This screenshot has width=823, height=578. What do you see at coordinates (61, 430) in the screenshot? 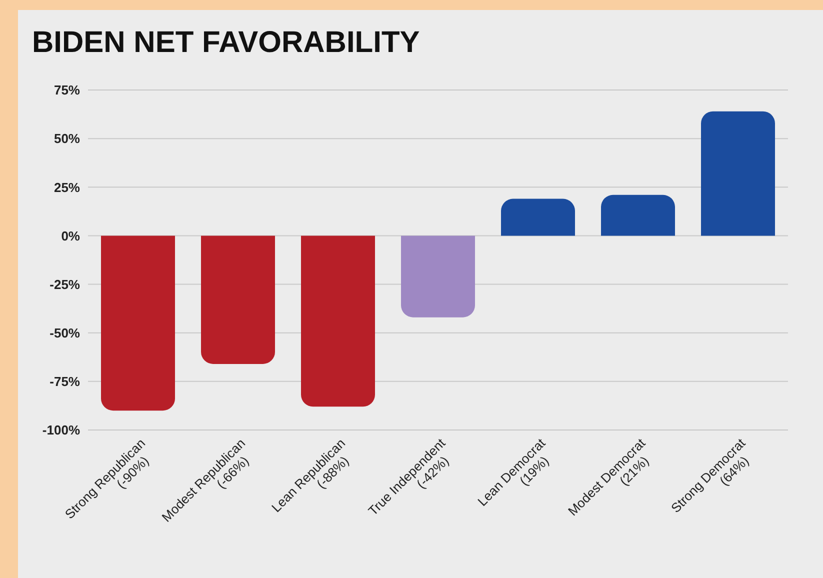
I see `y-tick-label: -100%` at bounding box center [61, 430].